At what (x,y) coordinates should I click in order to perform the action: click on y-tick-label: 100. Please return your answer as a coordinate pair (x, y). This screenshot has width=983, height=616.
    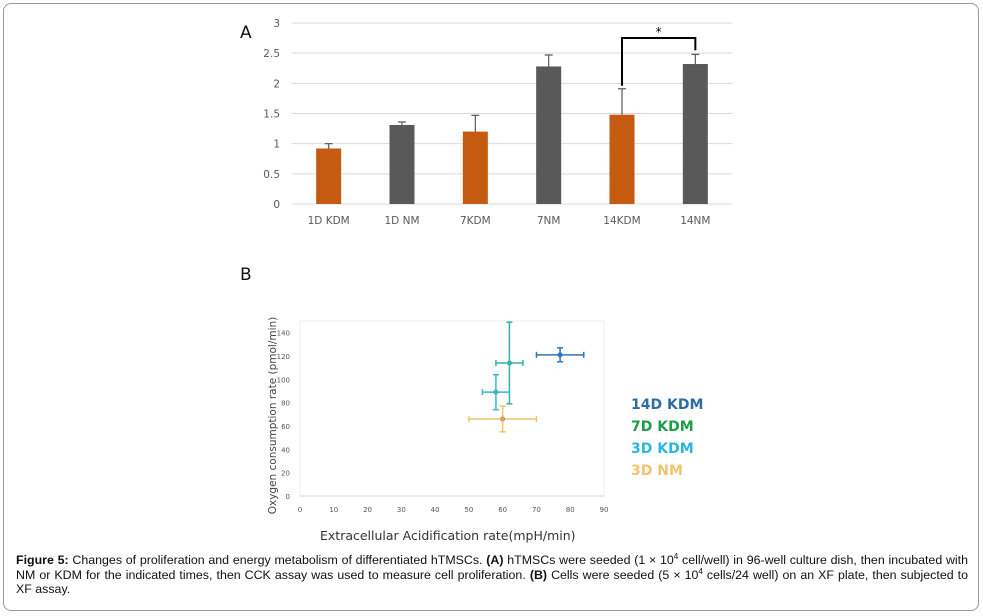
    Looking at the image, I should click on (283, 380).